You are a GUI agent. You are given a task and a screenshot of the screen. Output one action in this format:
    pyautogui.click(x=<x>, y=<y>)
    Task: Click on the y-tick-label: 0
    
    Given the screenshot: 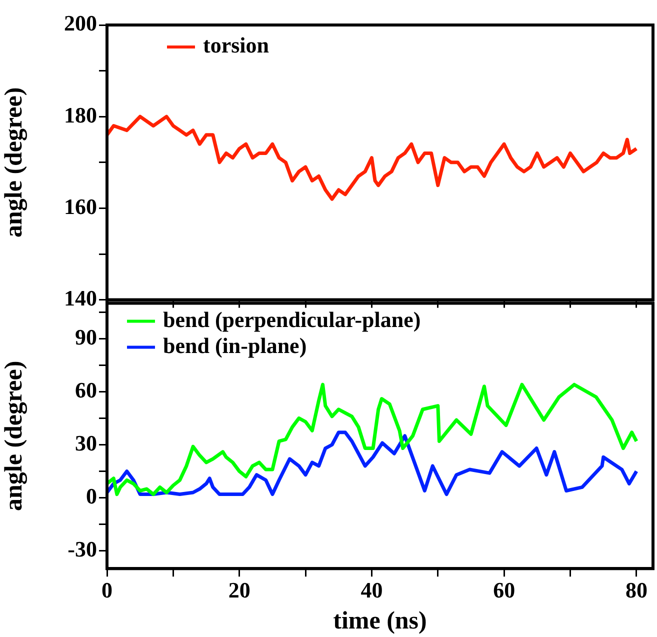 What is the action you would take?
    pyautogui.click(x=91, y=496)
    